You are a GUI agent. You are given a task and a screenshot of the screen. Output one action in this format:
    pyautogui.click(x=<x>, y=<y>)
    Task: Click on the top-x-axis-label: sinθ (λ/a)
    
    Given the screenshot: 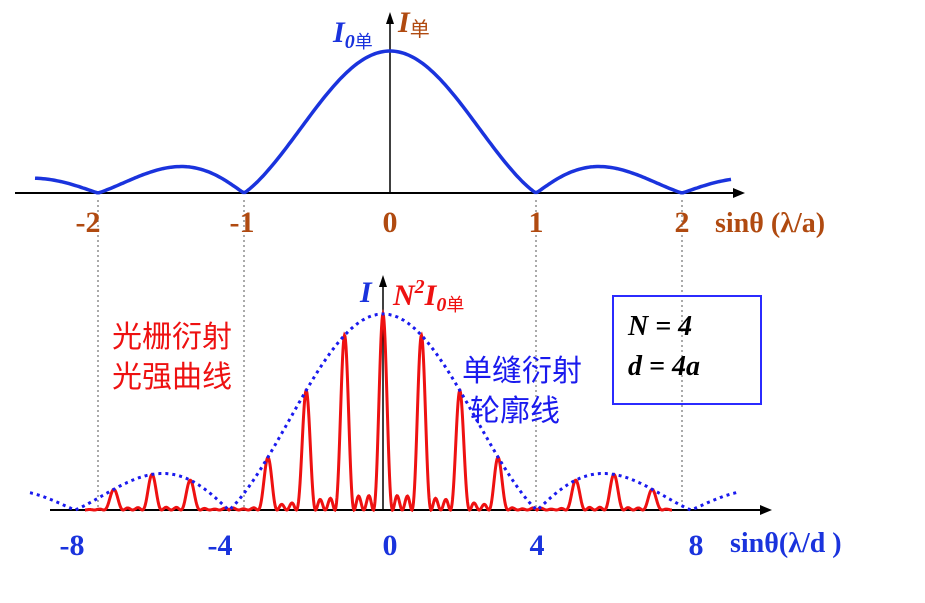 What is the action you would take?
    pyautogui.click(x=770, y=223)
    